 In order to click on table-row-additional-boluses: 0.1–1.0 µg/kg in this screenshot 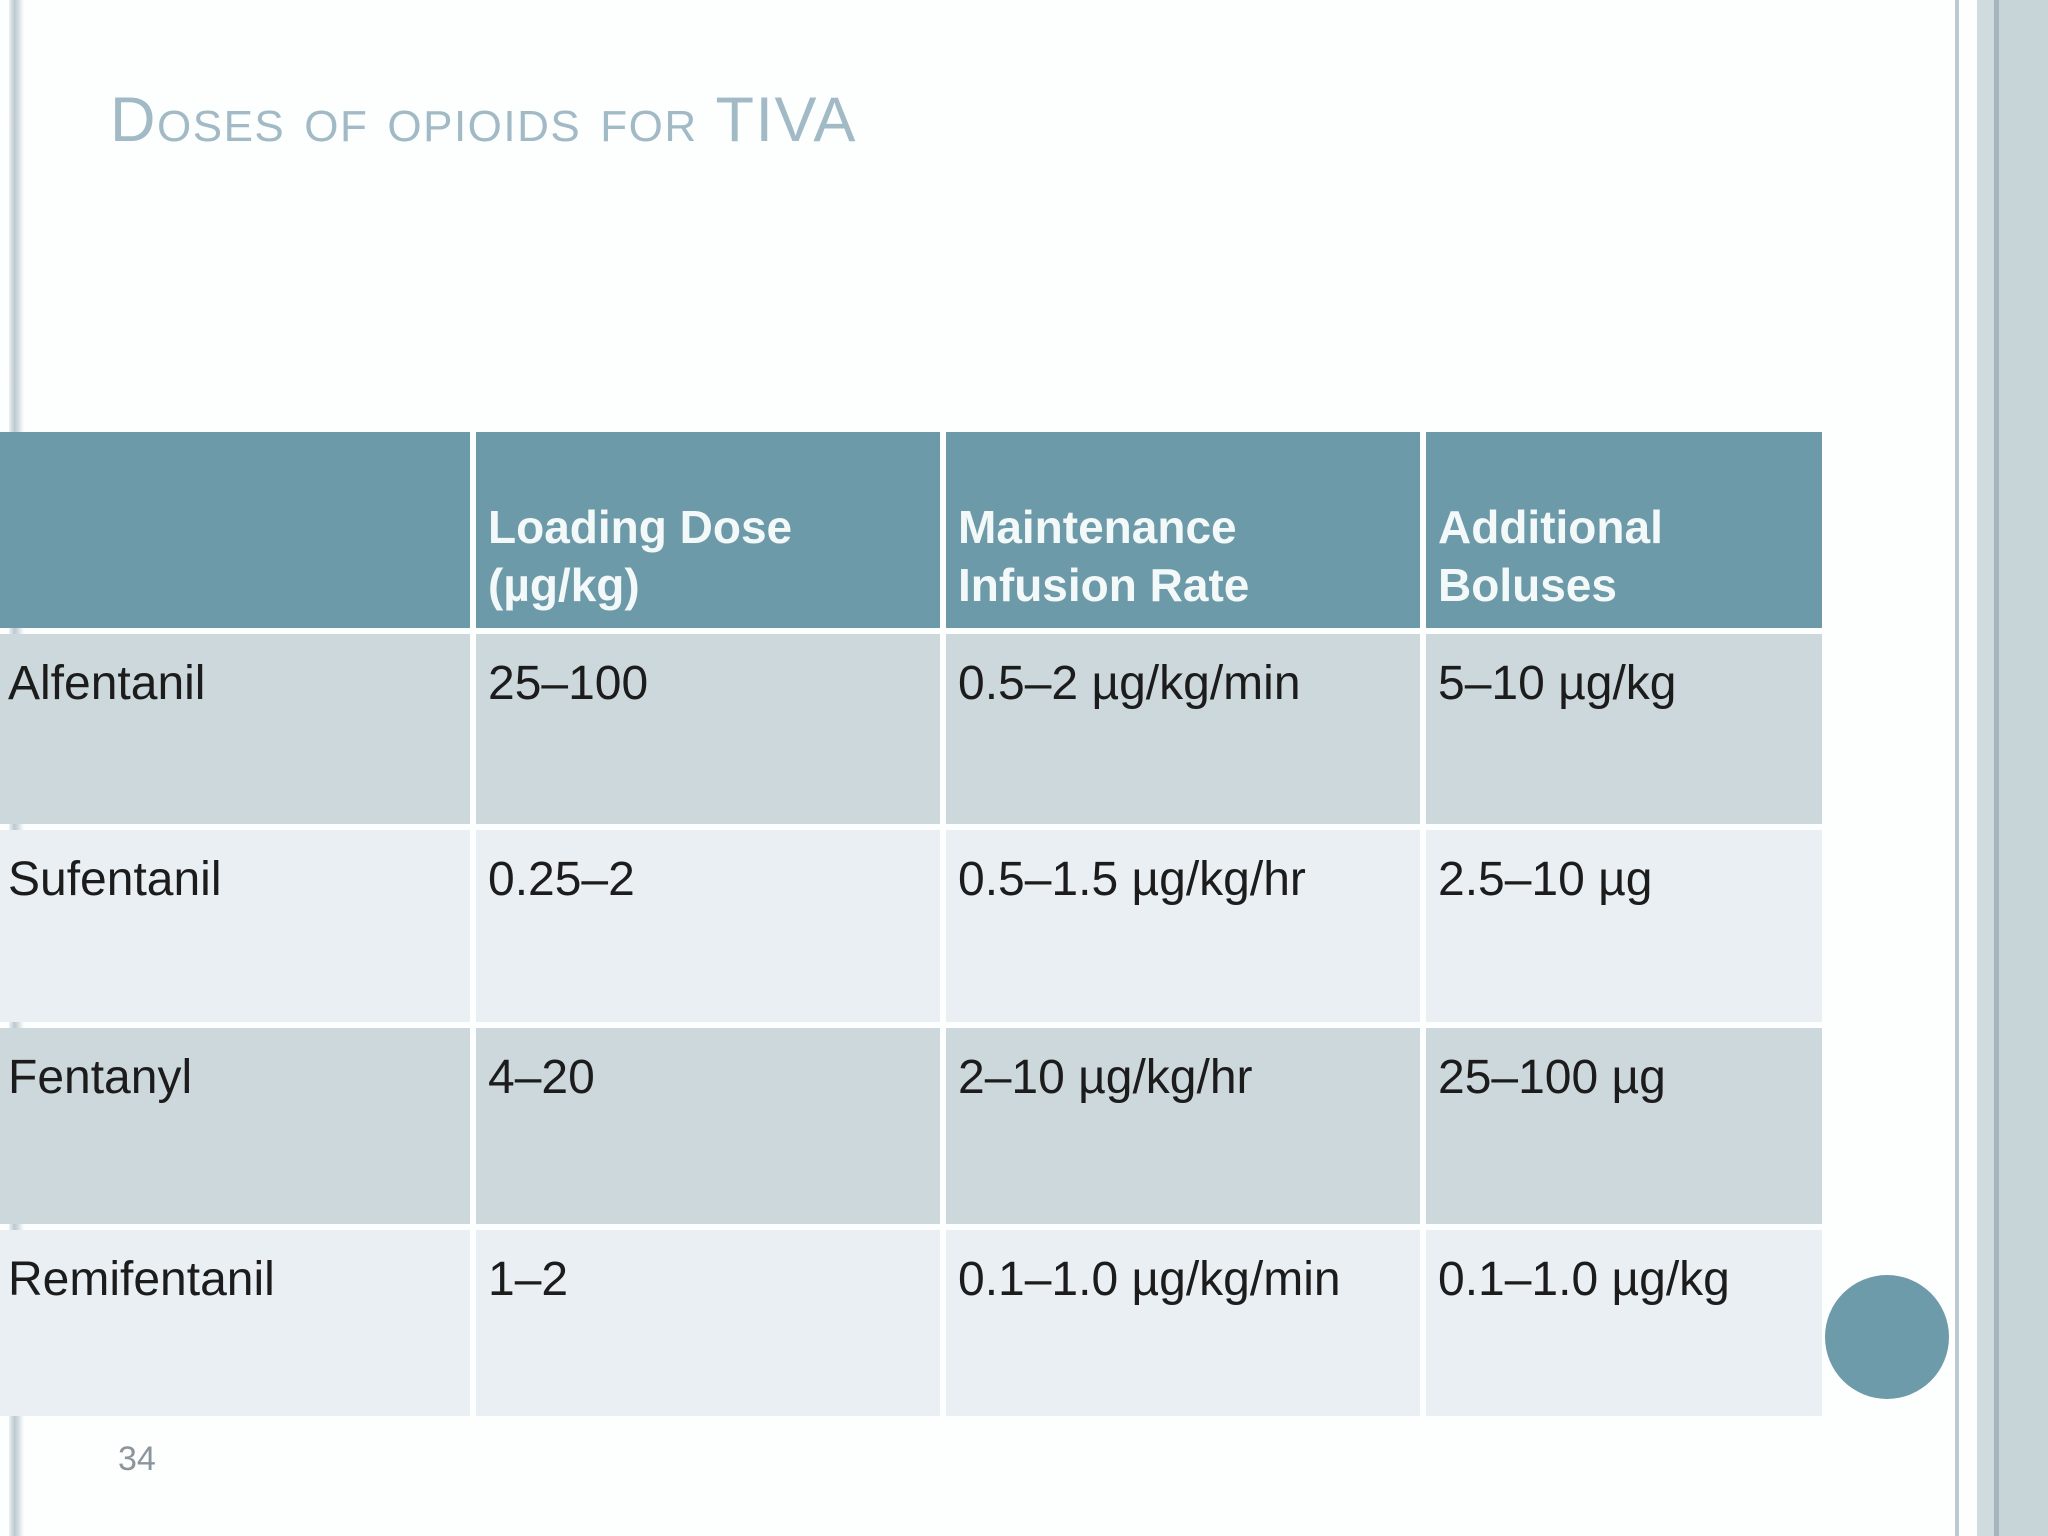, I will do `click(1624, 1323)`.